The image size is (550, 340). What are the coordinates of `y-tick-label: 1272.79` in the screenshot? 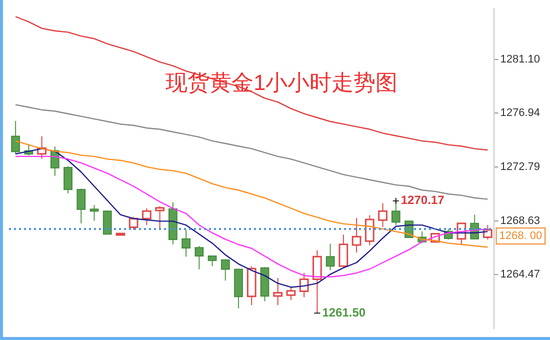 It's located at (520, 166).